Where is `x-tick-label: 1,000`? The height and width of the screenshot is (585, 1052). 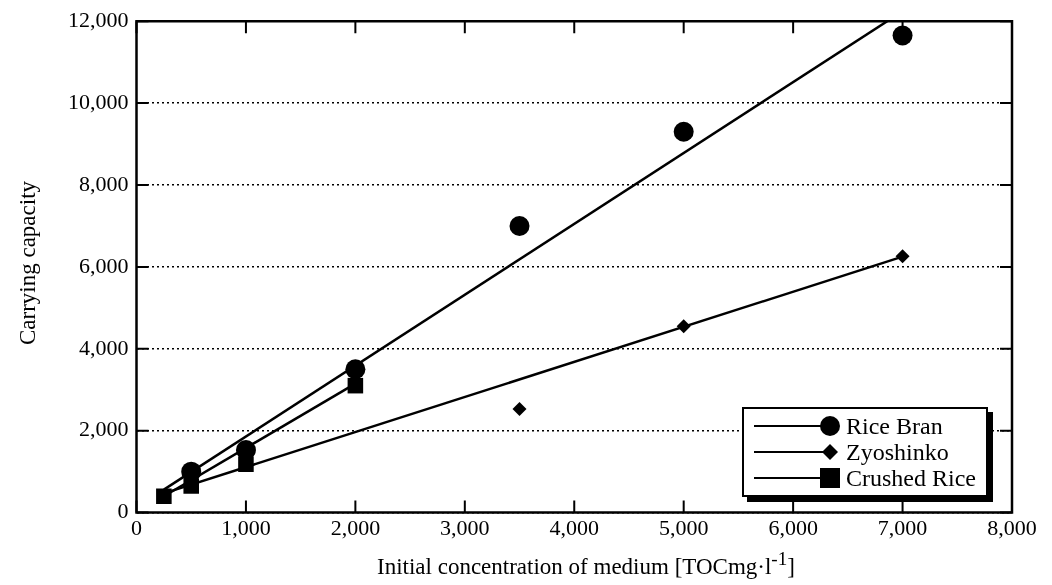 x-tick-label: 1,000 is located at coordinates (246, 527).